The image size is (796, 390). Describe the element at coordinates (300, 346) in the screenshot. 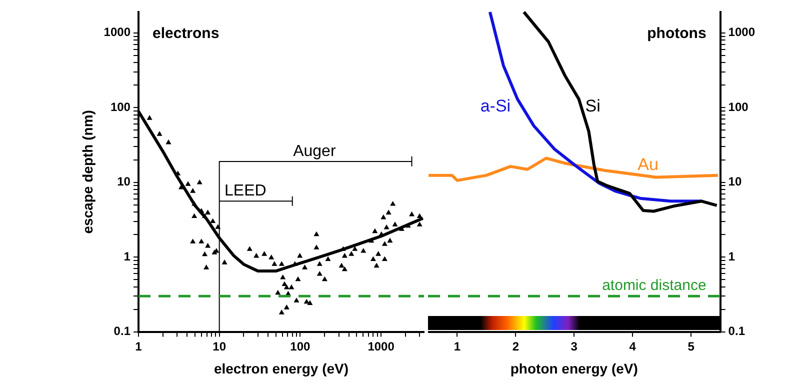

I see `x-tick-label: 100` at that location.